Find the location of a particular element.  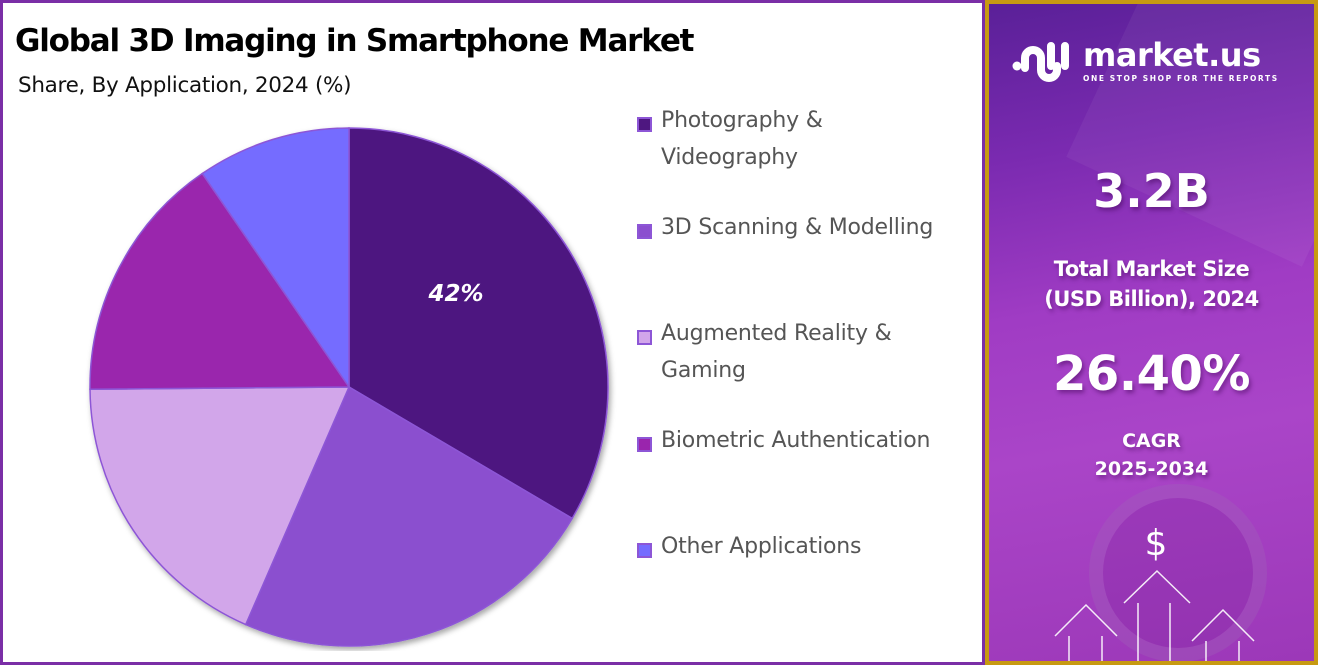

chart-subtitle: Share, By Application, 2024 (%) is located at coordinates (185, 85).